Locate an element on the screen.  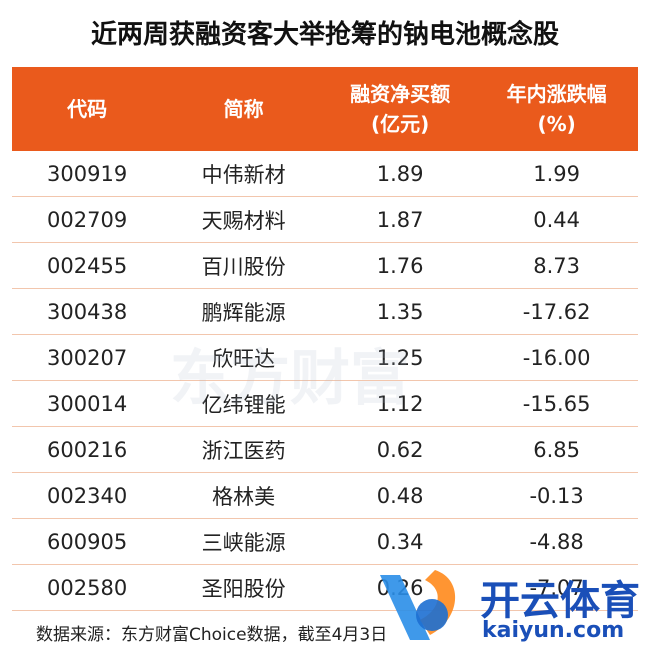
table-cell: 8.73 is located at coordinates (556, 265).